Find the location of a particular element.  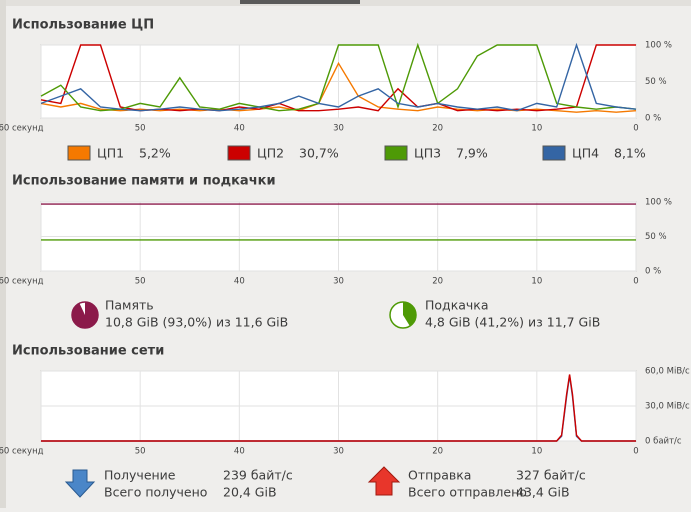

y-tick-label: 0 байт/с is located at coordinates (663, 442).